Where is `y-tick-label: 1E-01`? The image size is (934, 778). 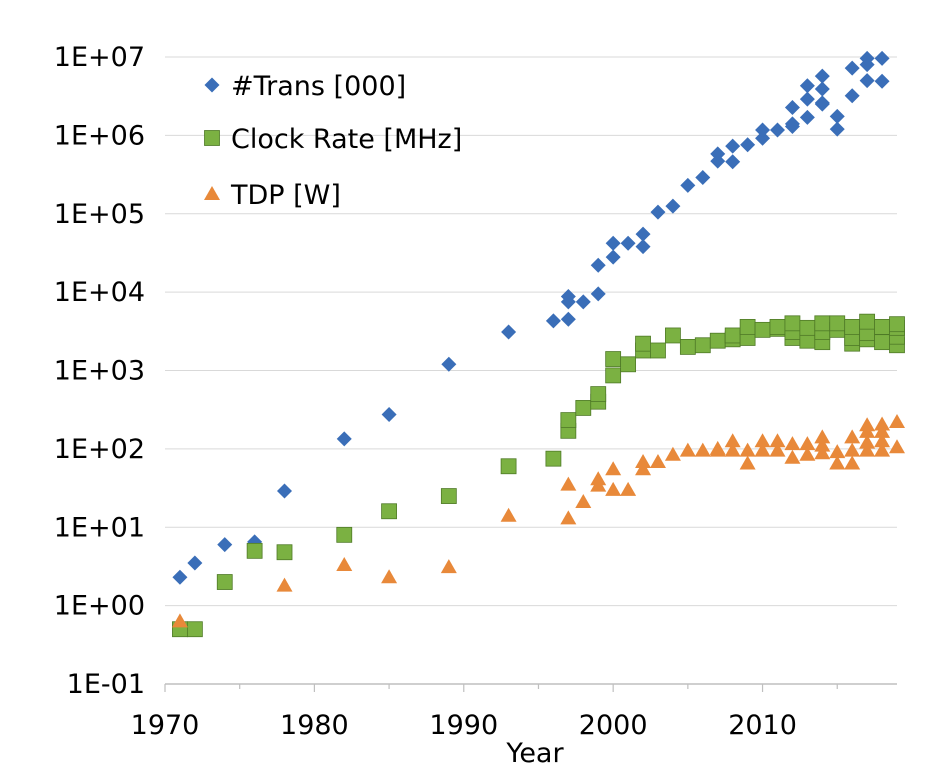
y-tick-label: 1E-01 is located at coordinates (106, 684).